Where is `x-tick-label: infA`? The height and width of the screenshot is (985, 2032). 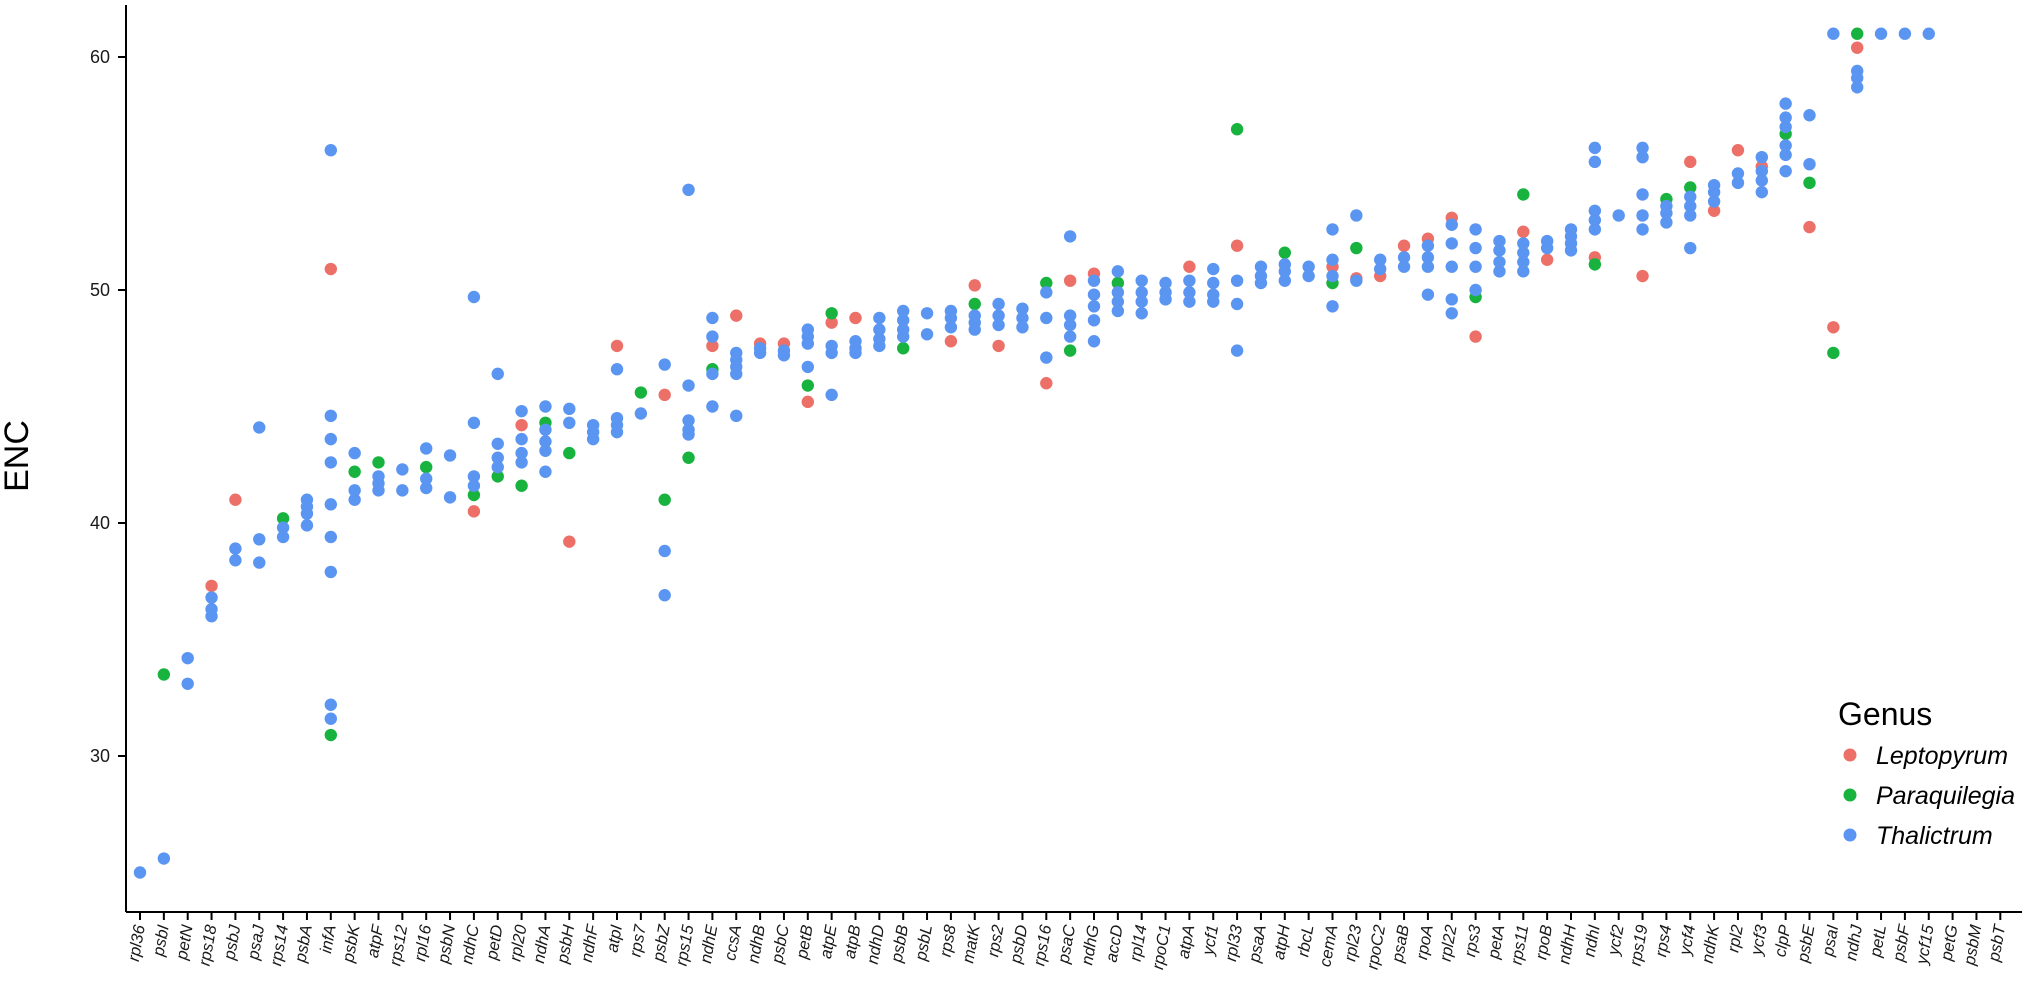 x-tick-label: infA is located at coordinates (328, 939).